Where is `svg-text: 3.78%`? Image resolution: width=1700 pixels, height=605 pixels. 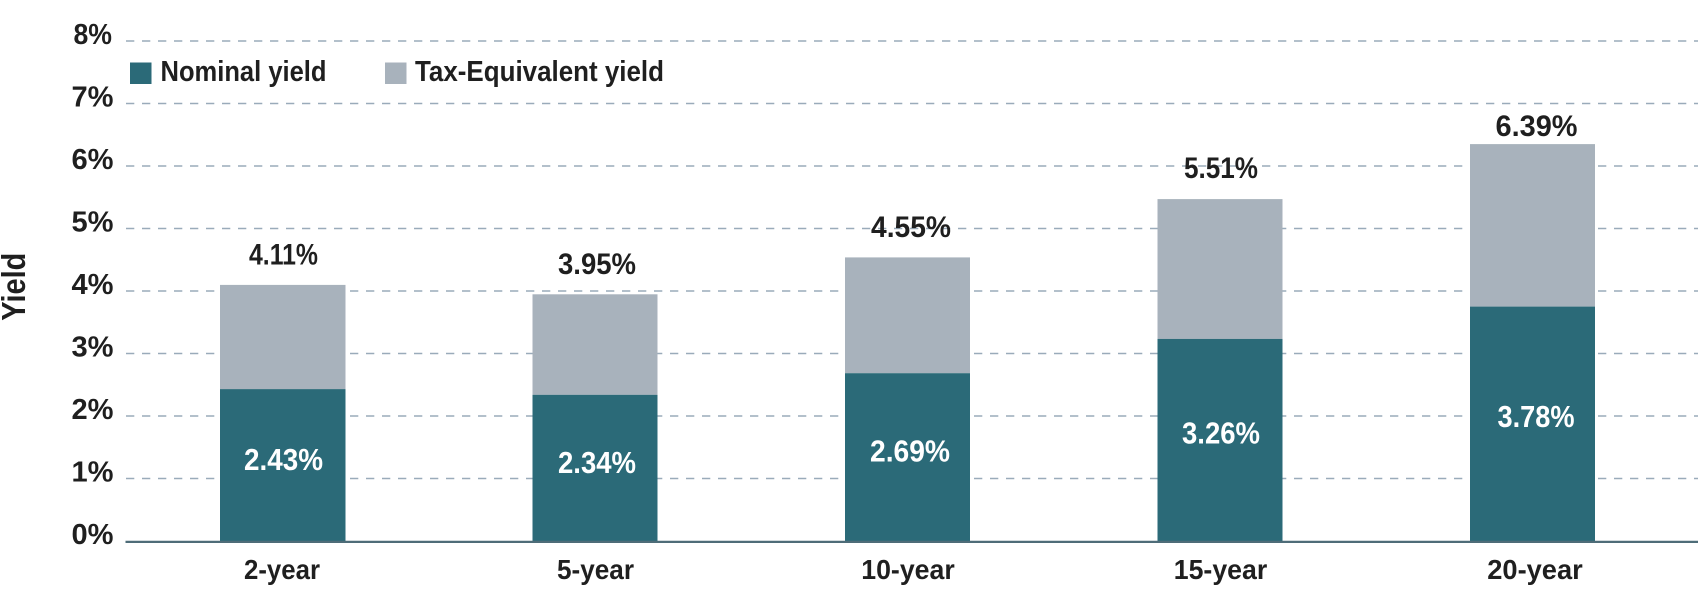 svg-text: 3.78% is located at coordinates (1536, 416).